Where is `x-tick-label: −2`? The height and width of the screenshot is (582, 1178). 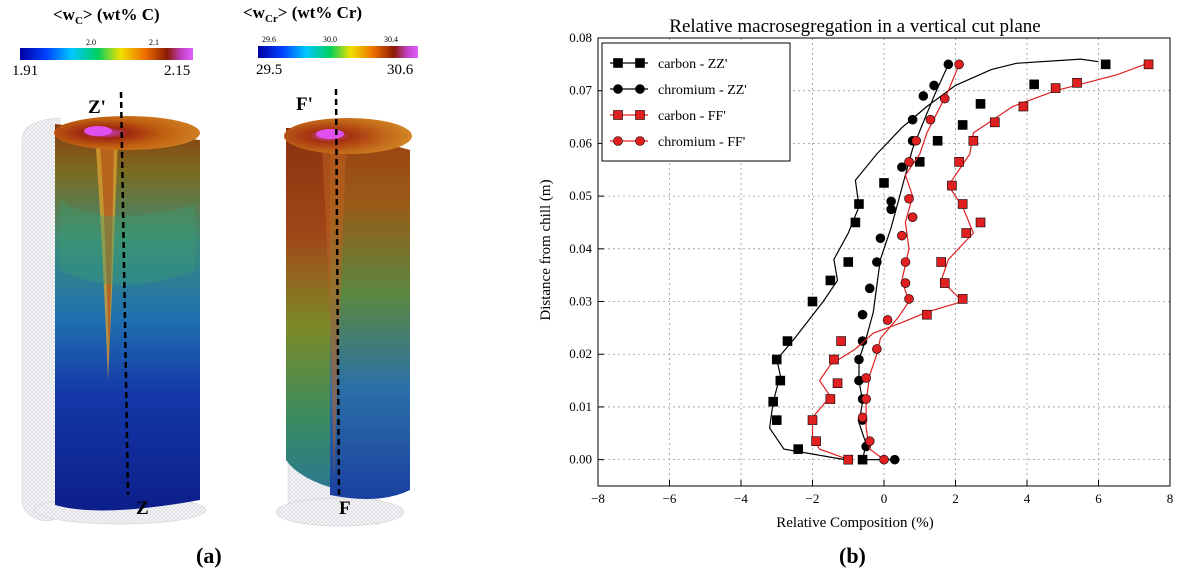
x-tick-label: −2 is located at coordinates (813, 498).